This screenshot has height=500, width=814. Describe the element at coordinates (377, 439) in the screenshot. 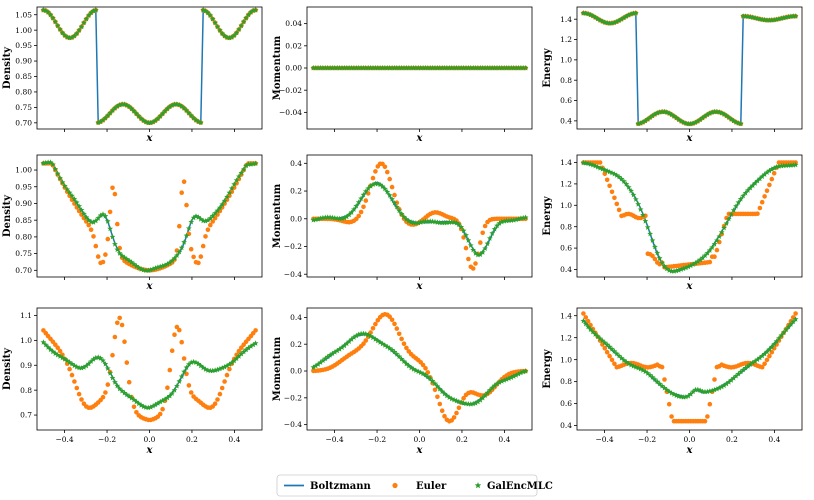

I see `x-tick-label: −0.2` at that location.